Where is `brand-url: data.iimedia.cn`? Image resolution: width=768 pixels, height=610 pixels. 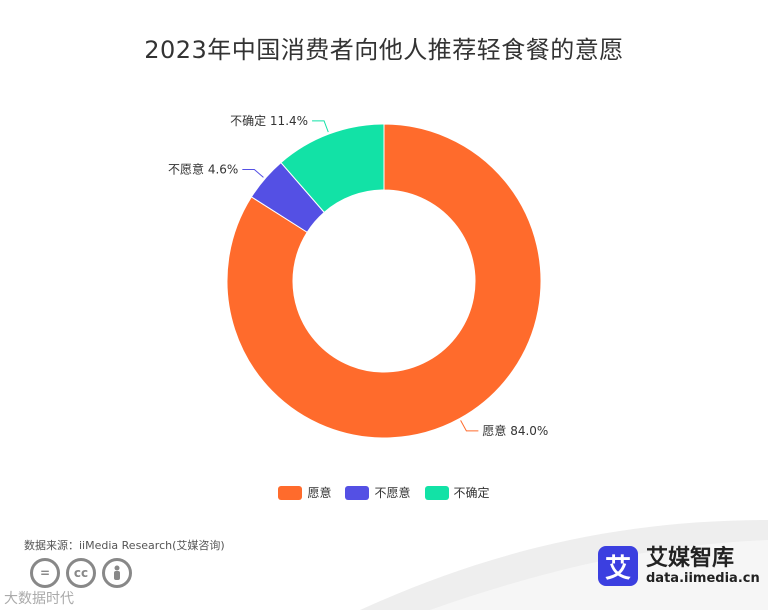
brand-url: data.iimedia.cn is located at coordinates (703, 578).